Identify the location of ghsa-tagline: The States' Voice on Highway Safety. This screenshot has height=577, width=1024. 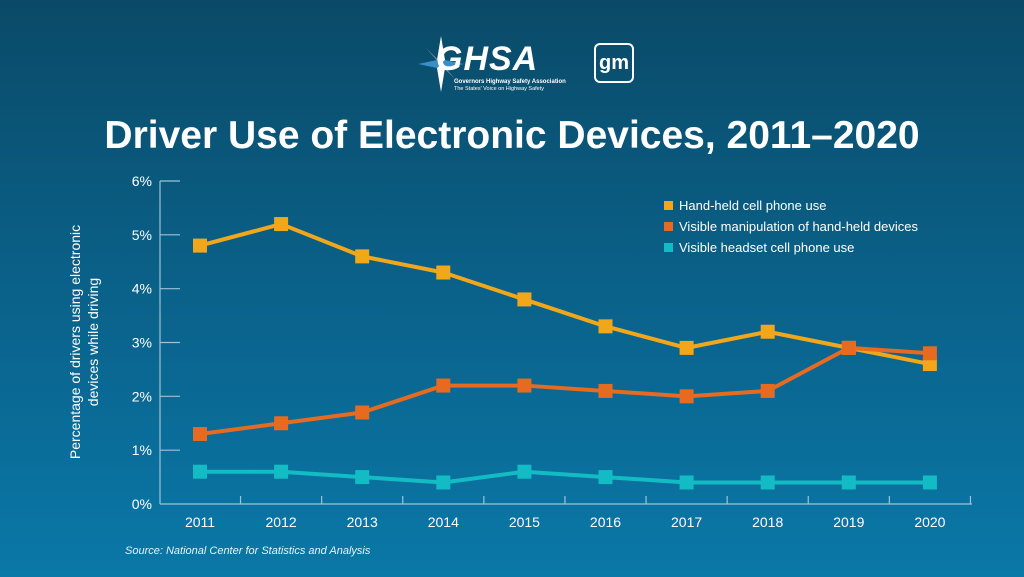
(499, 89).